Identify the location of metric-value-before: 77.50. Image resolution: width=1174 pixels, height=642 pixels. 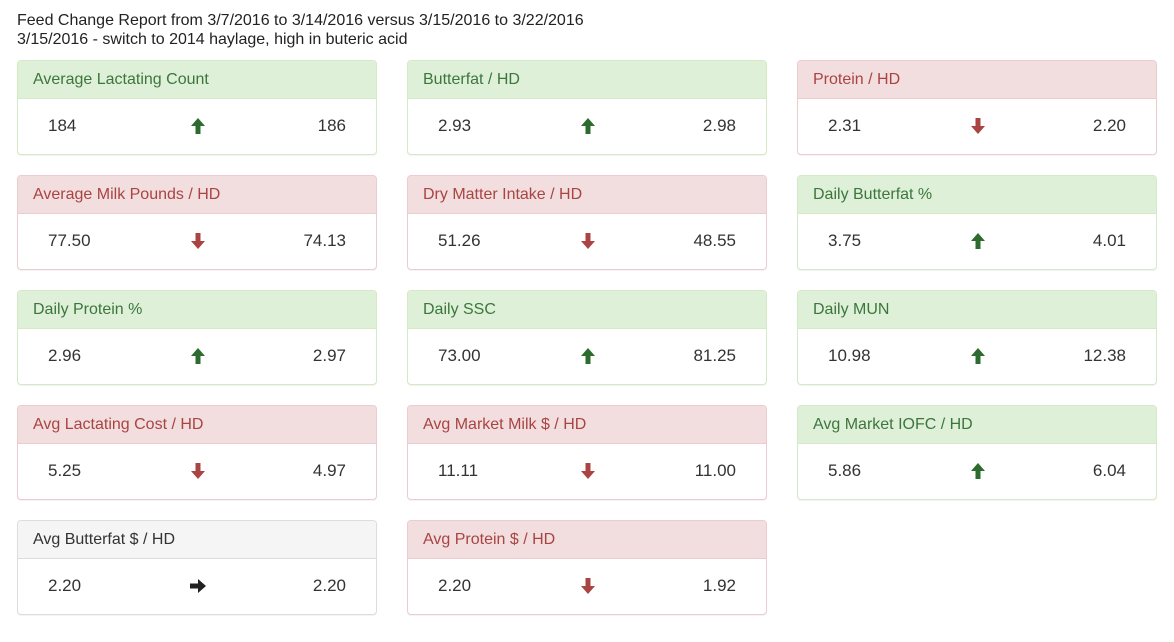
(69, 240).